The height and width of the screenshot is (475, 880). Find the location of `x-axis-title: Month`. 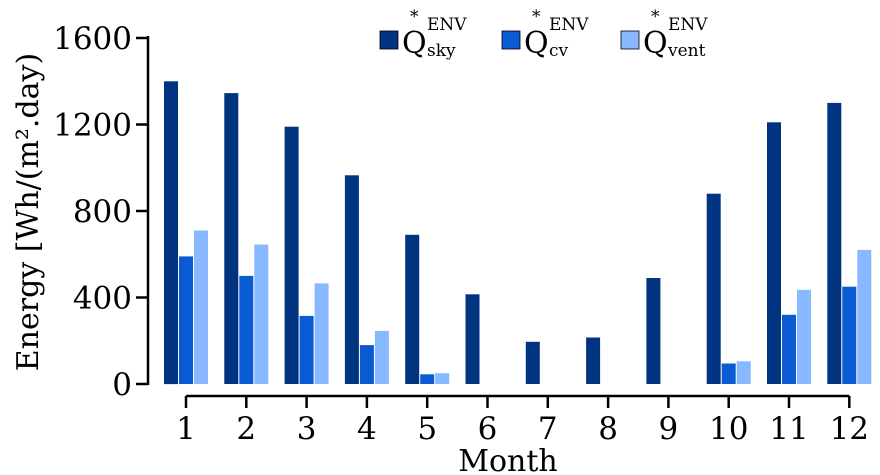

x-axis-title: Month is located at coordinates (507, 459).